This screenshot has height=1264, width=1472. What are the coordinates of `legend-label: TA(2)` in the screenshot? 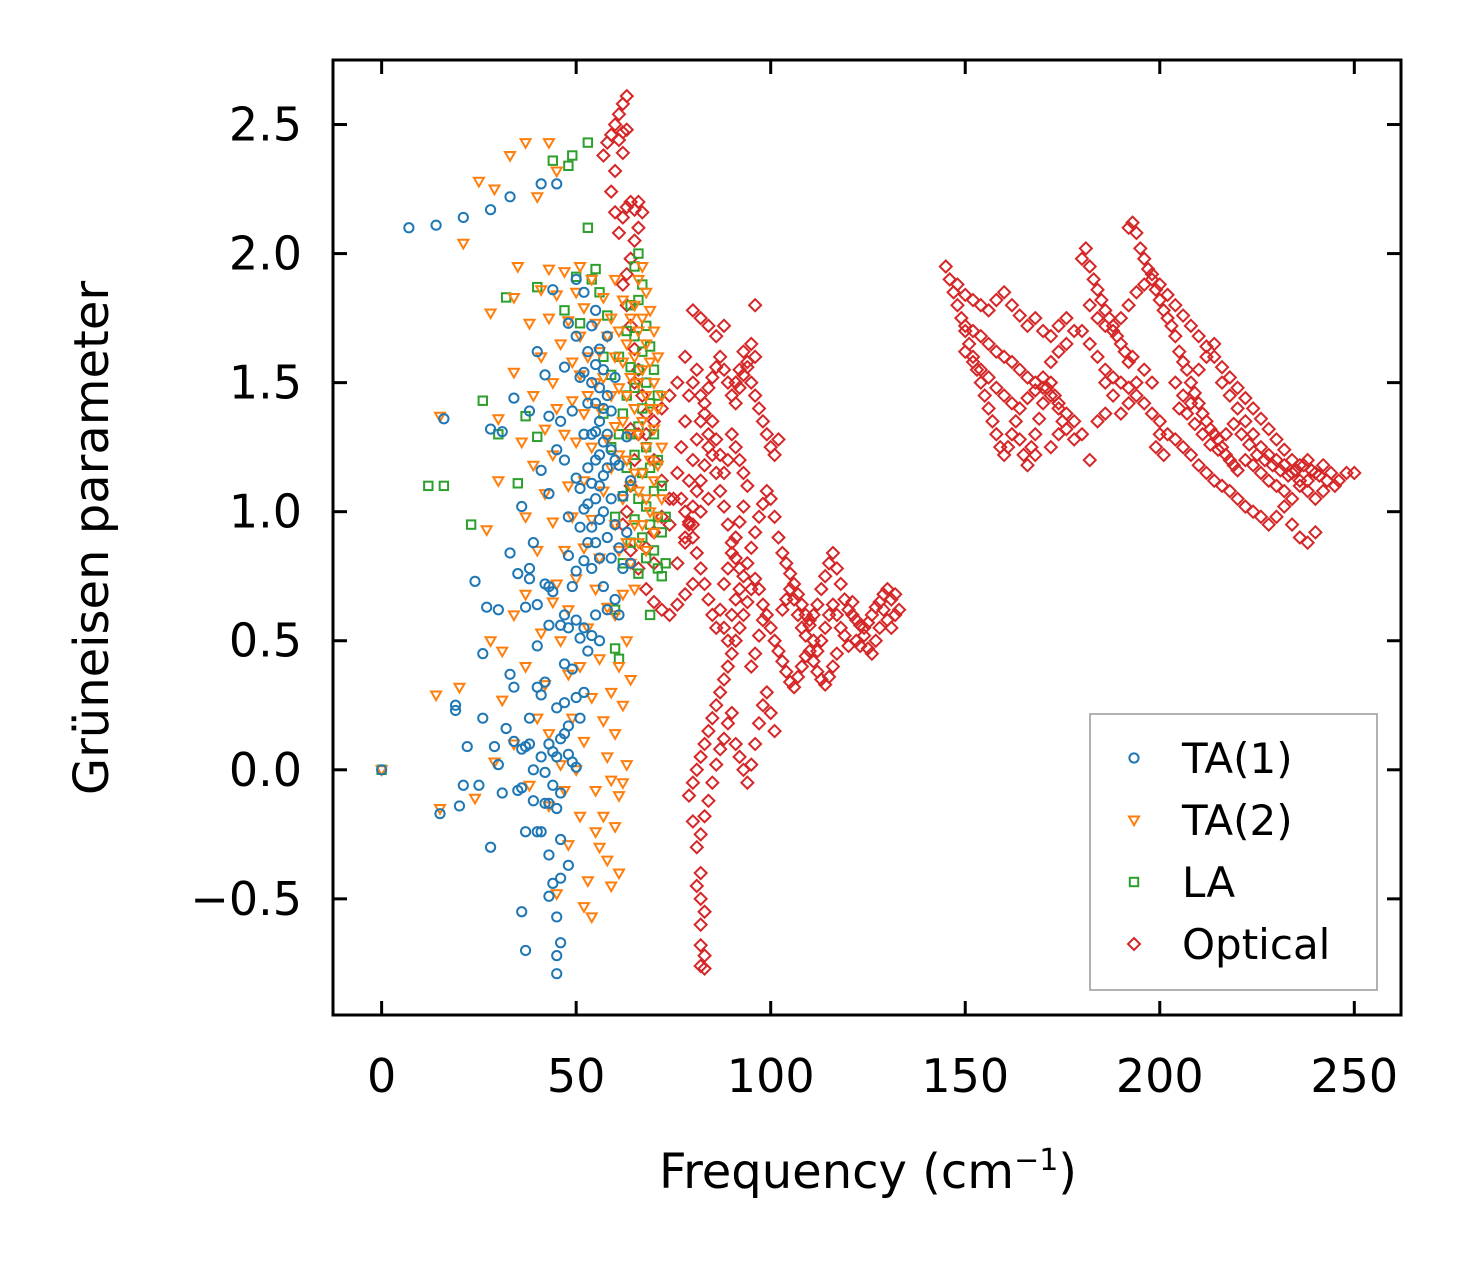 It's located at (1237, 820).